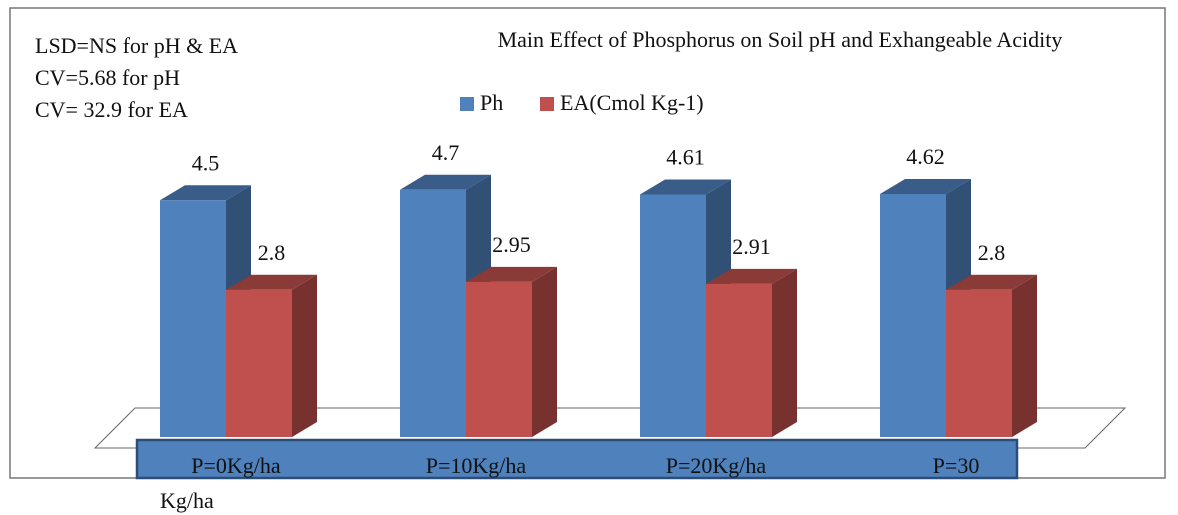  What do you see at coordinates (491, 102) in the screenshot?
I see `legend-label: Ph` at bounding box center [491, 102].